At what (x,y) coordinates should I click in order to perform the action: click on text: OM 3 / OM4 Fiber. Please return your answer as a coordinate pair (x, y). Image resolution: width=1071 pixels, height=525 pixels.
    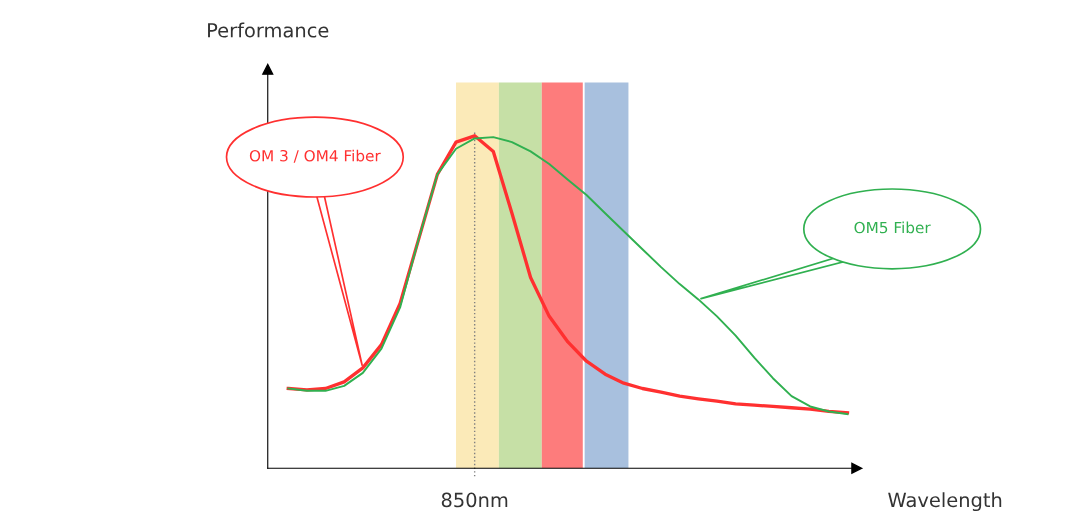
    Looking at the image, I should click on (315, 156).